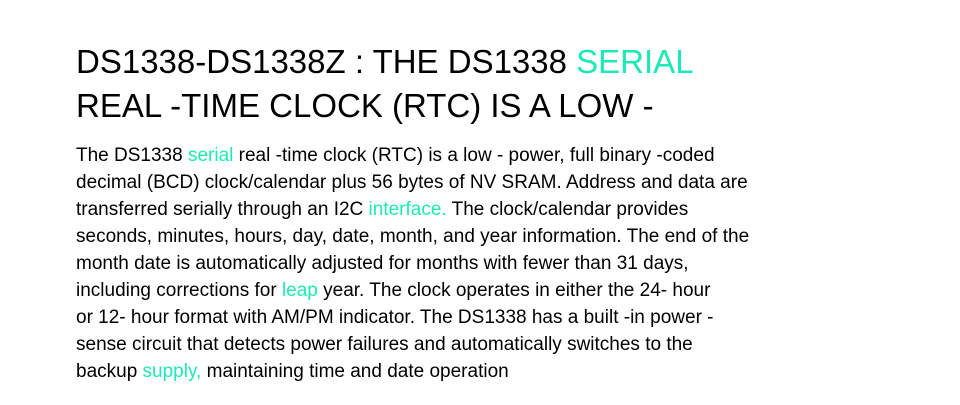  I want to click on body-text: The DS1338, so click(132, 155).